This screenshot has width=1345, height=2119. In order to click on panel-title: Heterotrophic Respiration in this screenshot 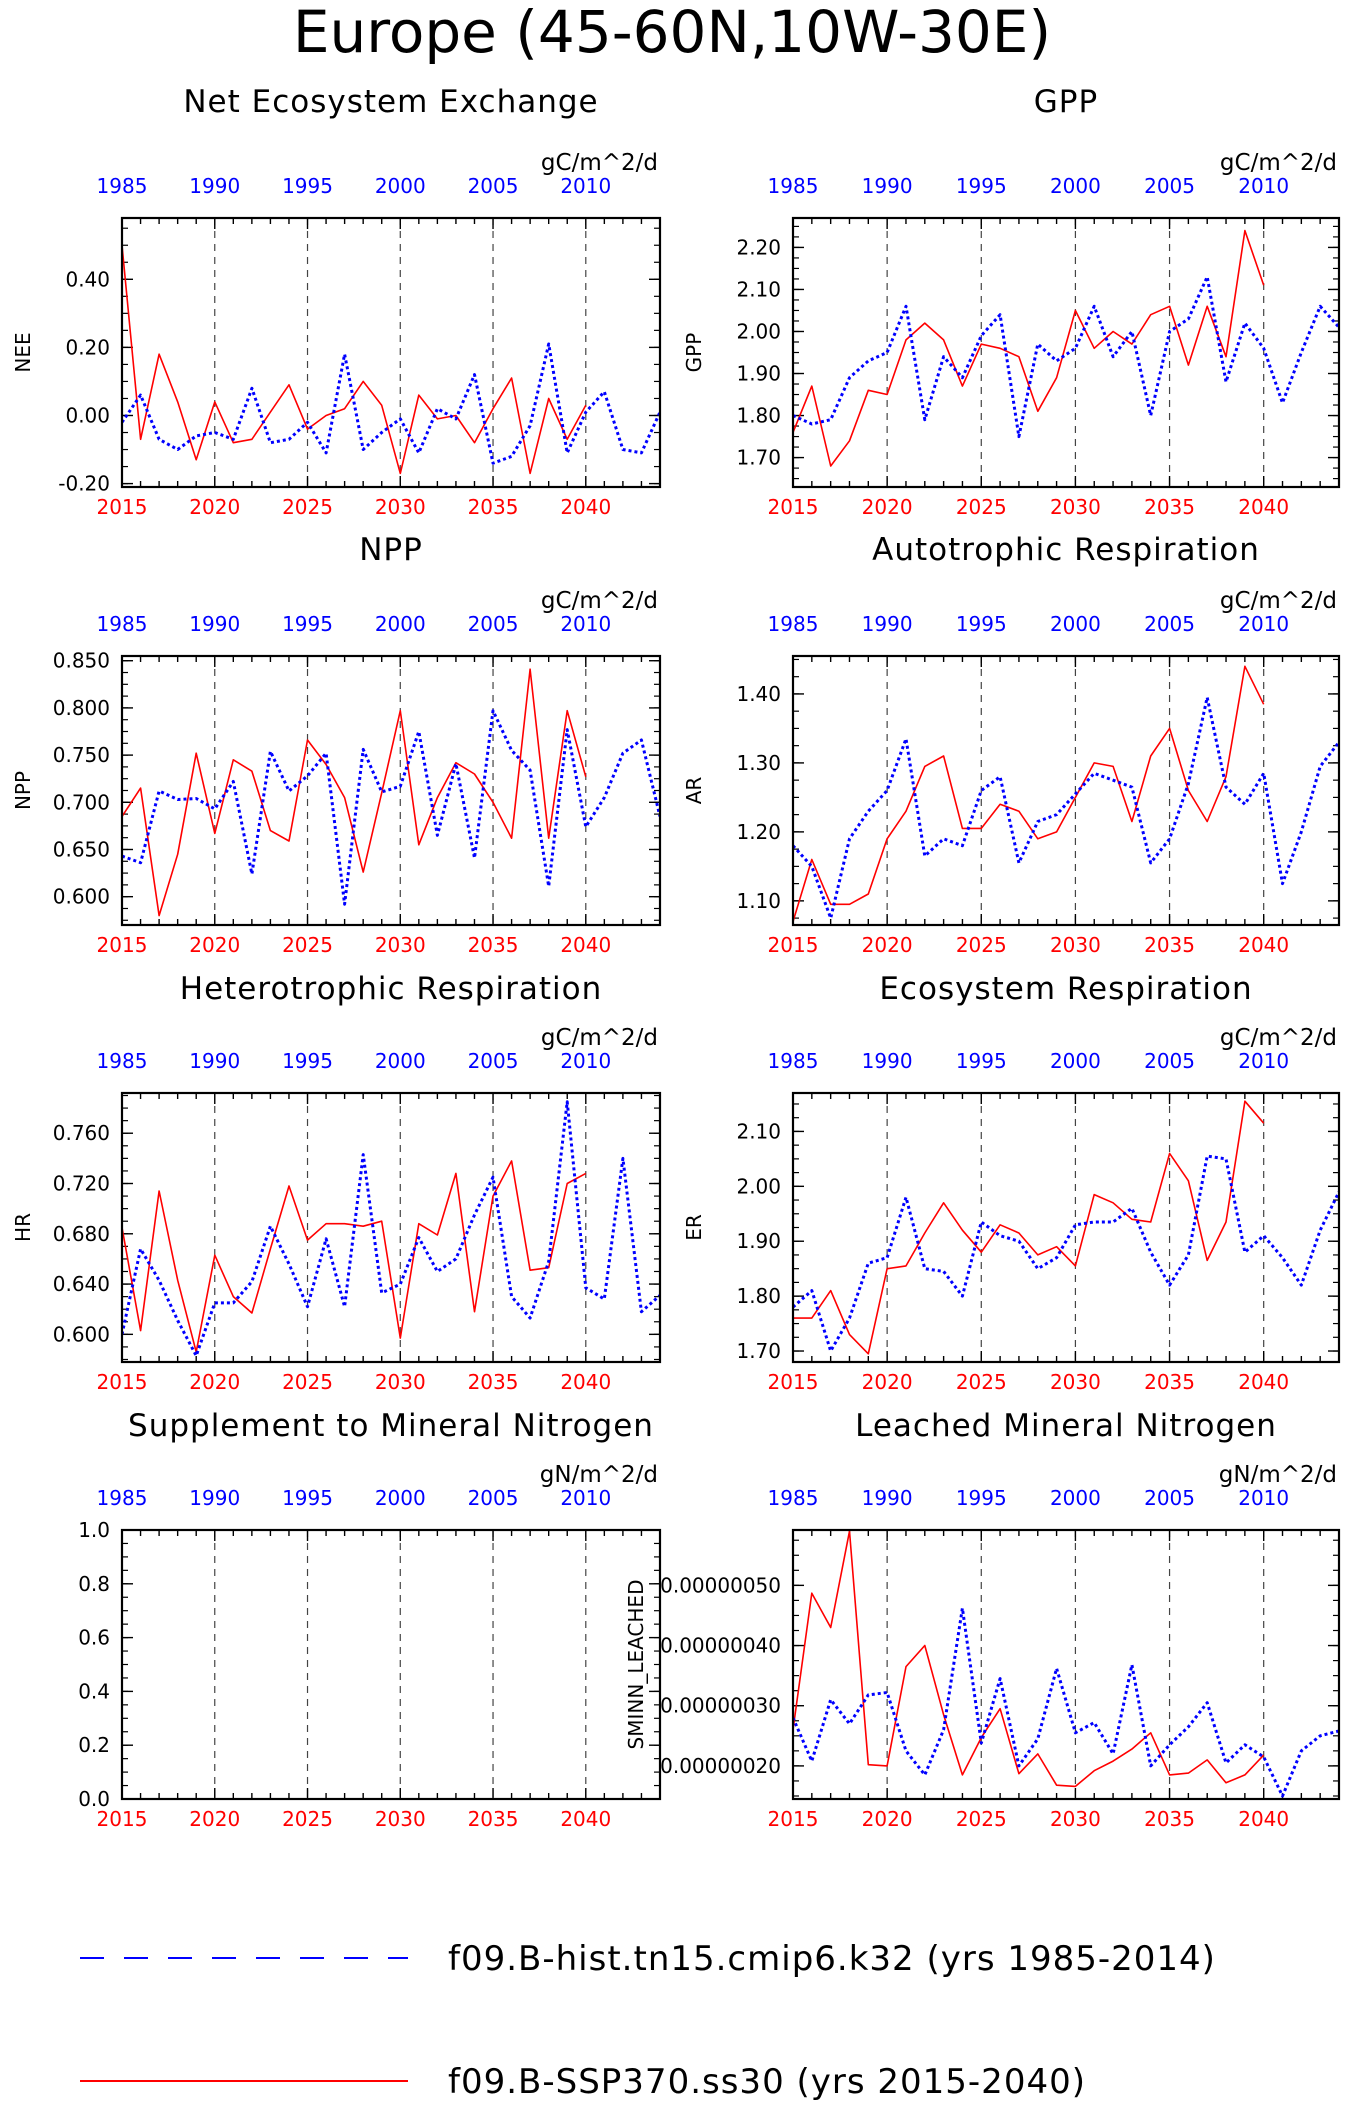, I will do `click(391, 989)`.